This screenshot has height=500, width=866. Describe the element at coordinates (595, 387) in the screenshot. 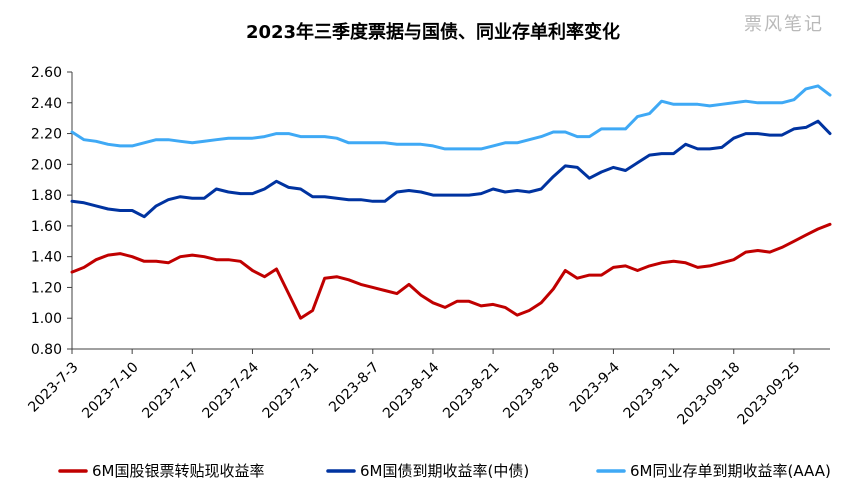

I see `x-tick-label: 2023-9-4` at that location.